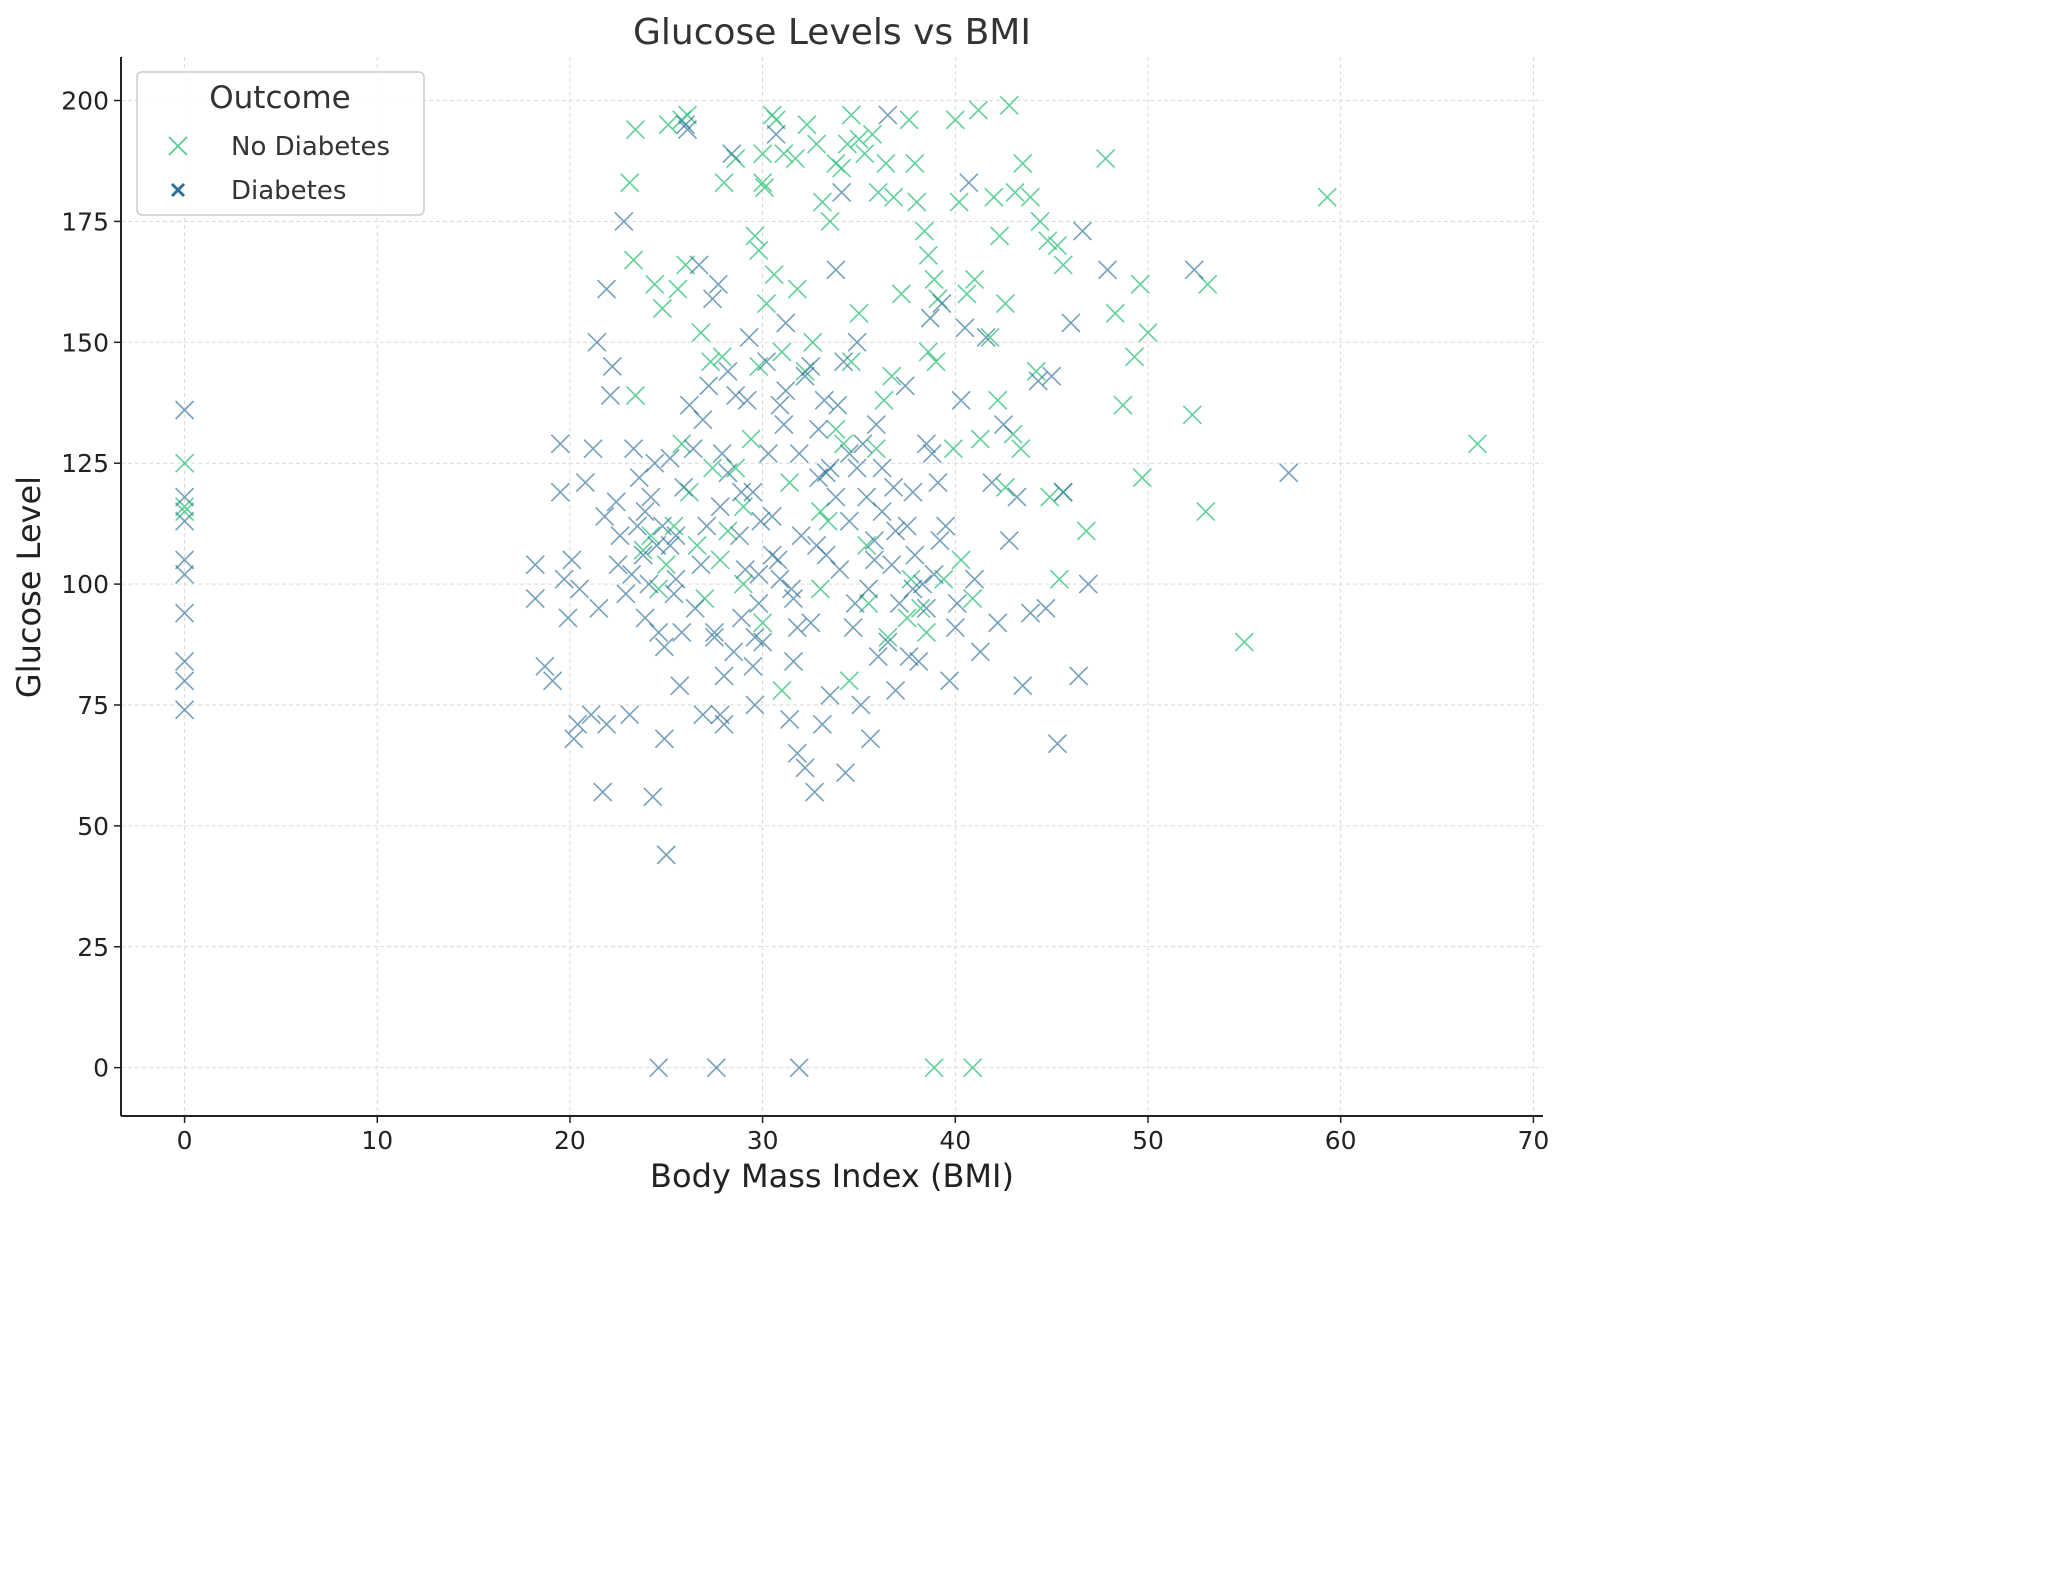 The image size is (2048, 1580). Describe the element at coordinates (955, 1140) in the screenshot. I see `x-tick-label: 40` at that location.